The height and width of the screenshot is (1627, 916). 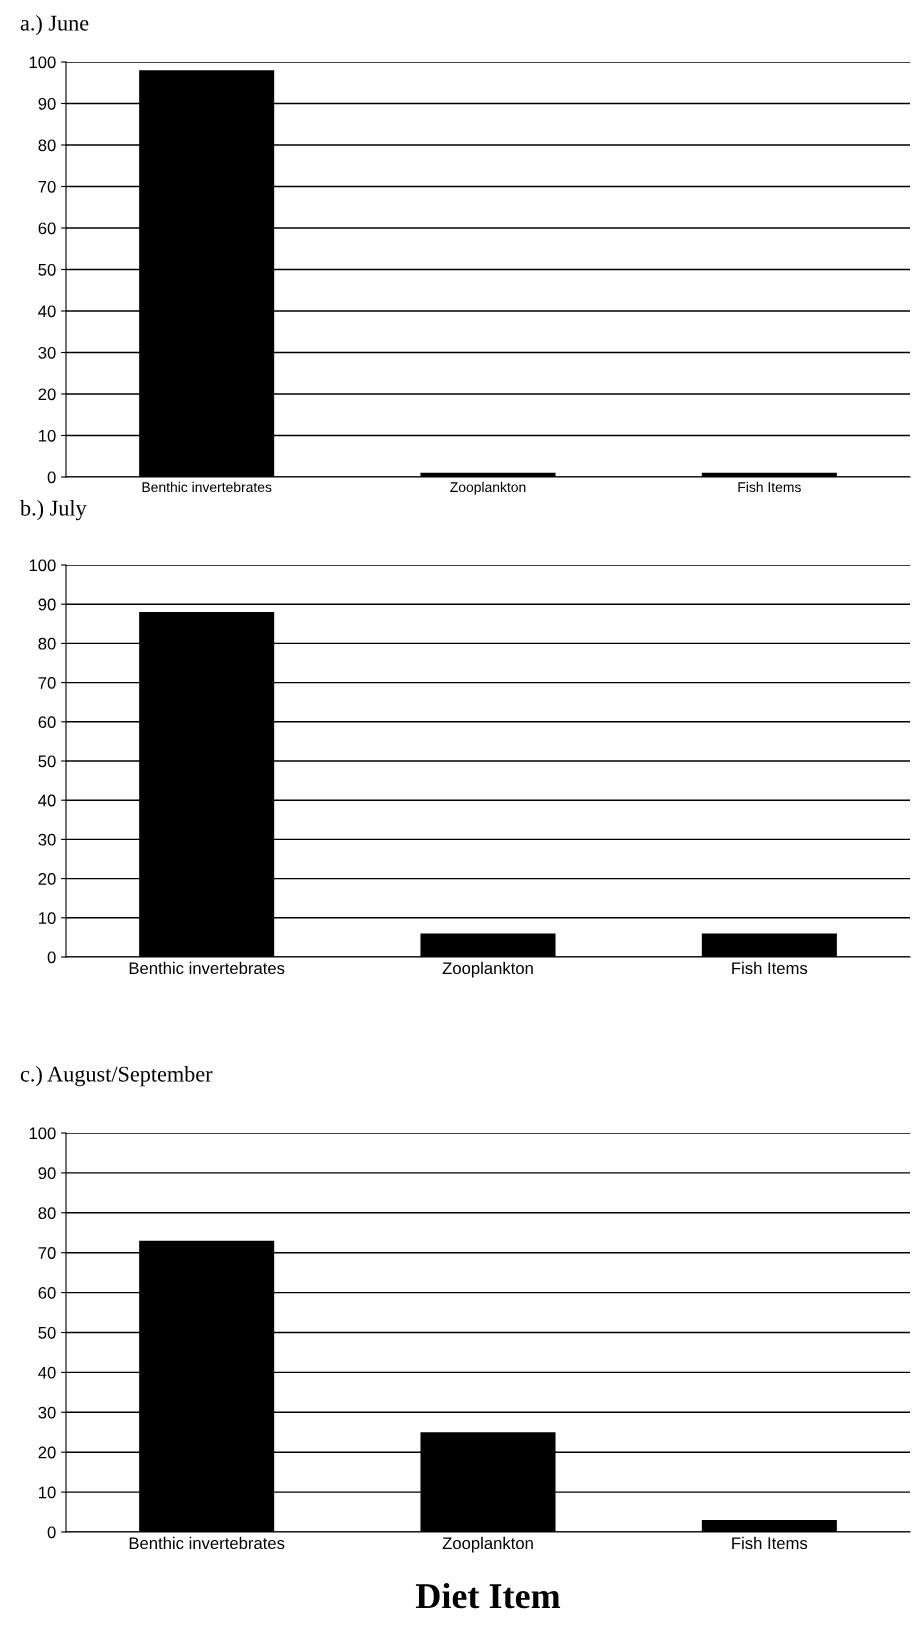 I want to click on chart-title: a.) June, so click(x=54, y=25).